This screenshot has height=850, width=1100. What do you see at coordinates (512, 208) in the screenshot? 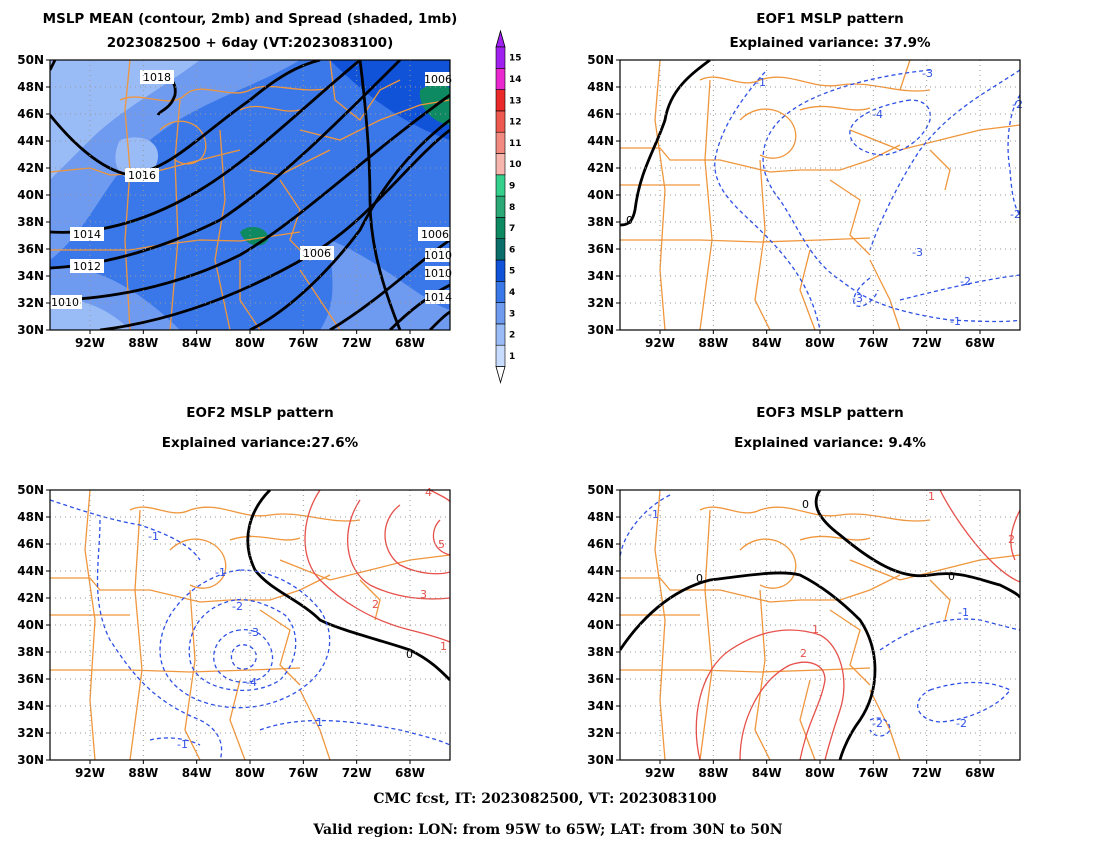
I see `colorbar-label: 8` at bounding box center [512, 208].